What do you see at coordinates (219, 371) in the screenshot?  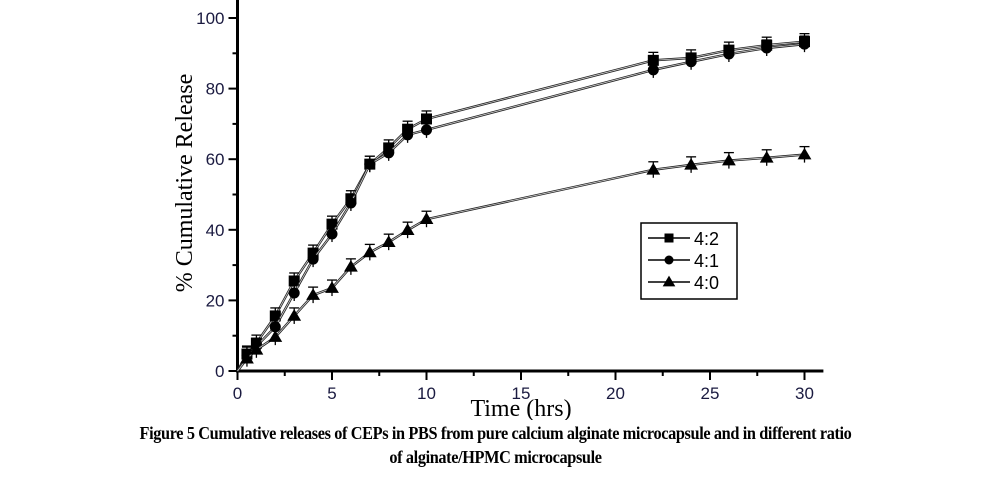 I see `y-tick-label: 0` at bounding box center [219, 371].